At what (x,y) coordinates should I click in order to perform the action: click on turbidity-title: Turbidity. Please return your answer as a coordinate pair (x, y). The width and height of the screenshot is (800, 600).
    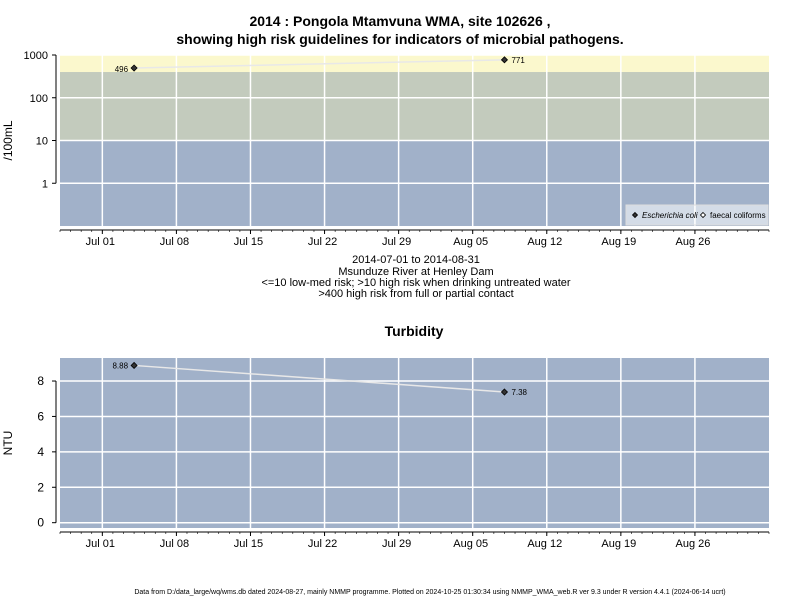
    Looking at the image, I should click on (414, 331).